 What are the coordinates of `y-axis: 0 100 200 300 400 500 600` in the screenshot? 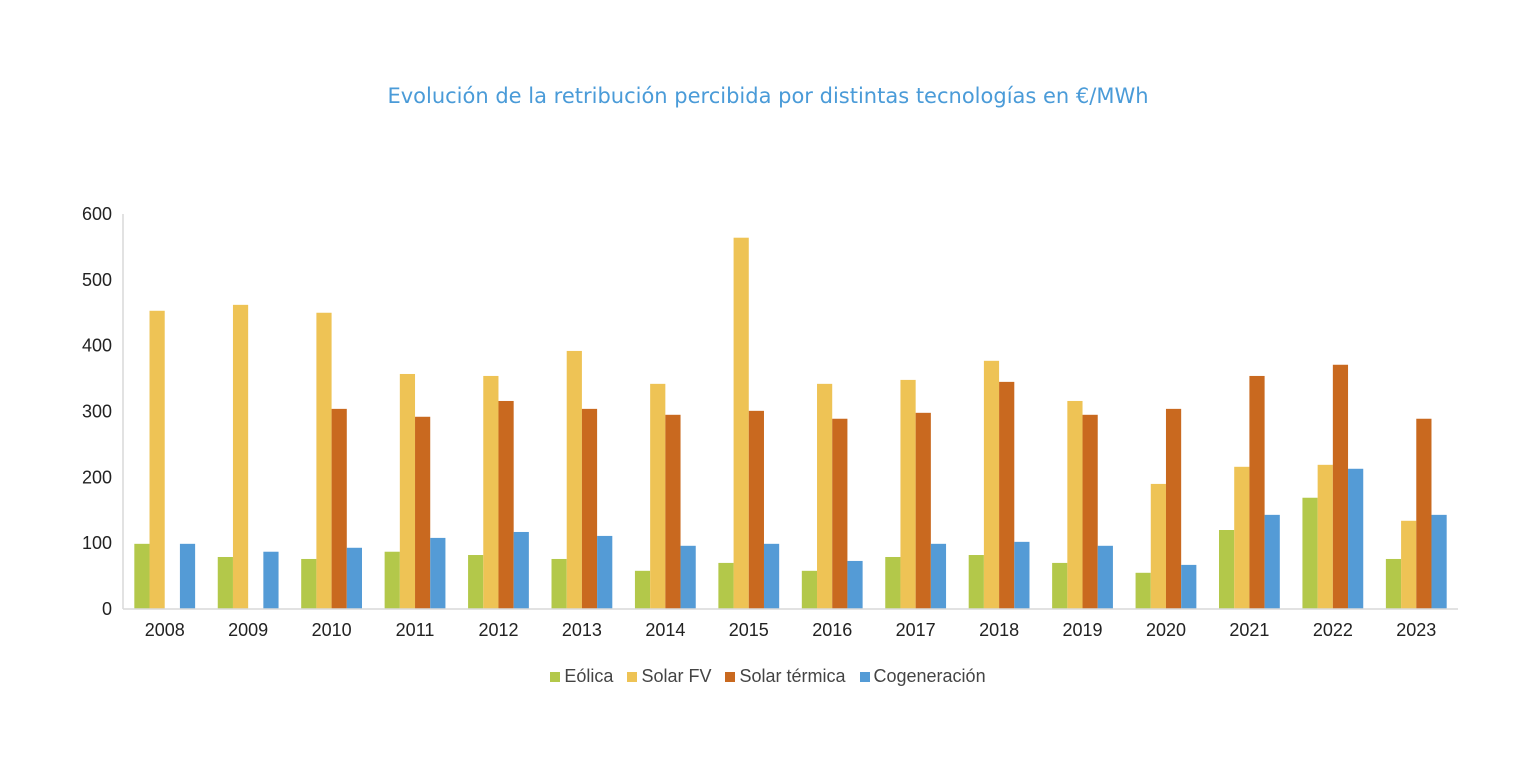 It's located at (103, 411).